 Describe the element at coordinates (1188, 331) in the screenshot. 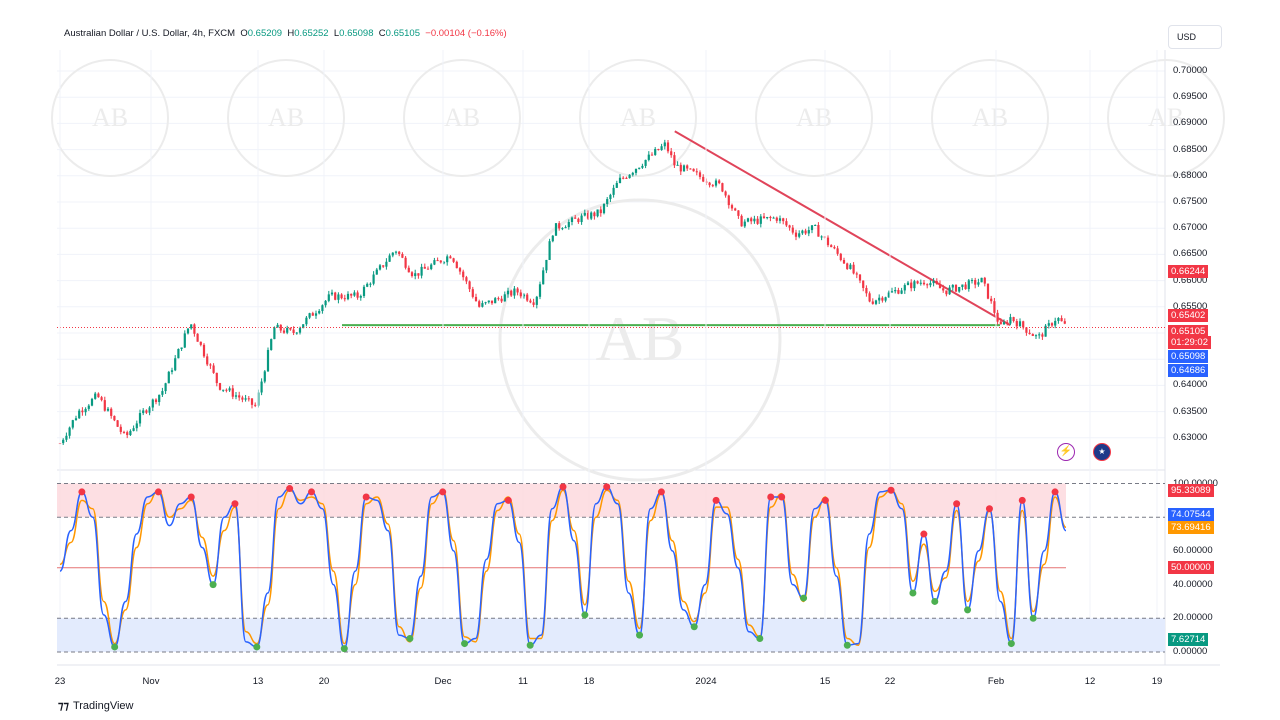

I see `price-tag: 0.65105` at that location.